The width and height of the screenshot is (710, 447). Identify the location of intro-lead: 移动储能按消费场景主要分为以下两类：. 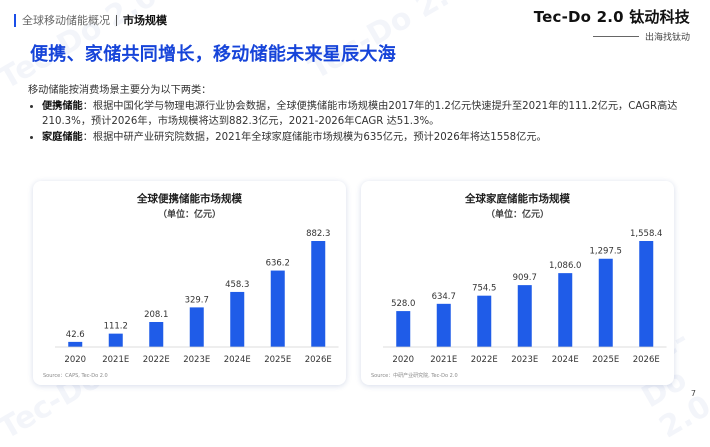
(120, 90).